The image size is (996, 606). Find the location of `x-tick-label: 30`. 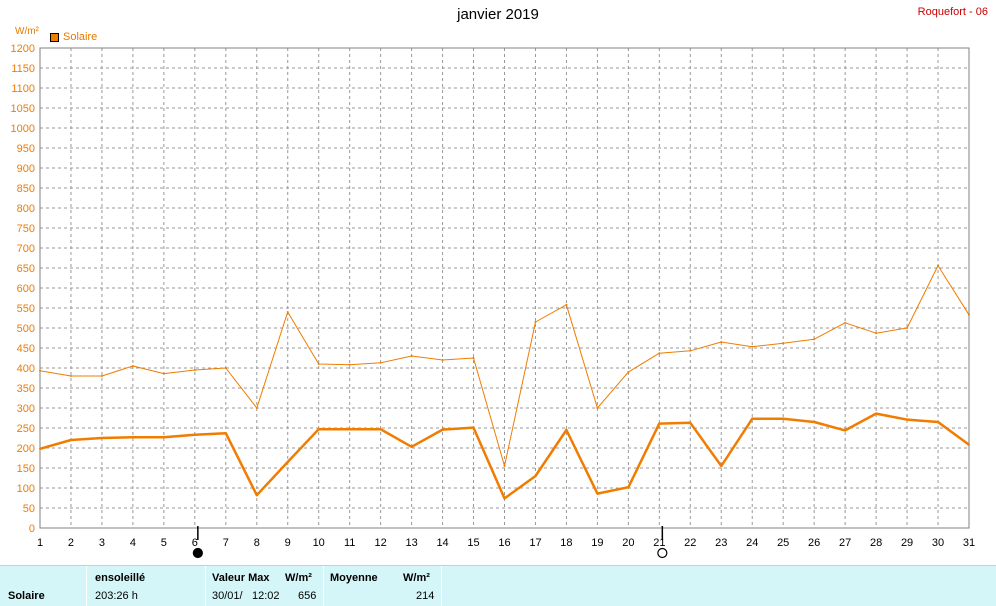

x-tick-label: 30 is located at coordinates (938, 543).